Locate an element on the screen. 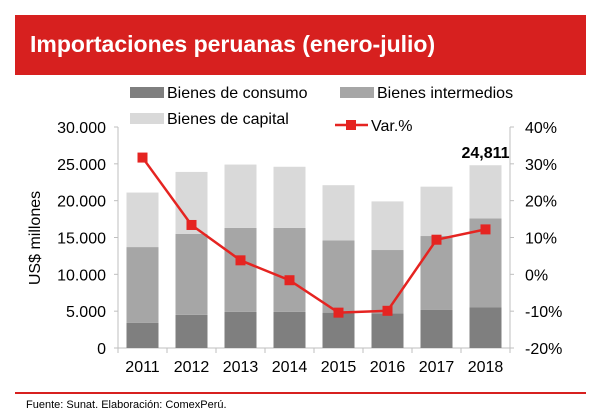 The height and width of the screenshot is (418, 603). title-band is located at coordinates (300, 45).